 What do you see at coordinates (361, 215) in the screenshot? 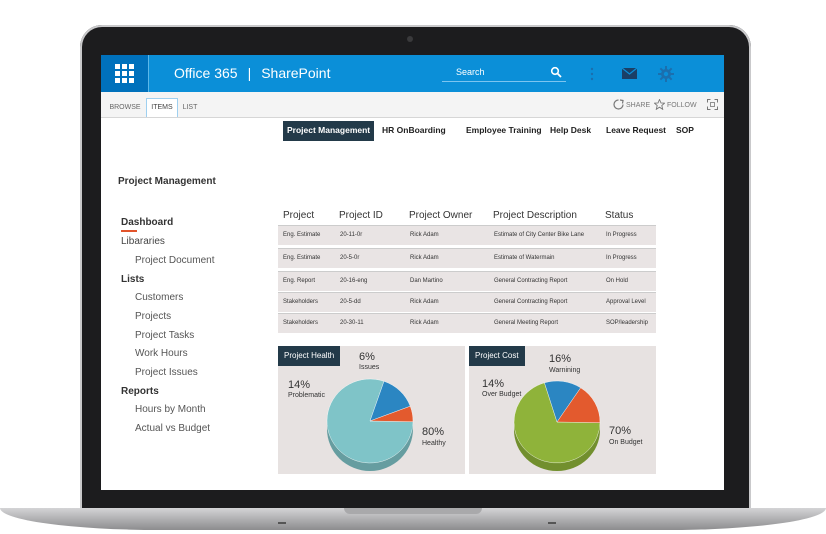
I see `column-header-project-id: Project ID` at bounding box center [361, 215].